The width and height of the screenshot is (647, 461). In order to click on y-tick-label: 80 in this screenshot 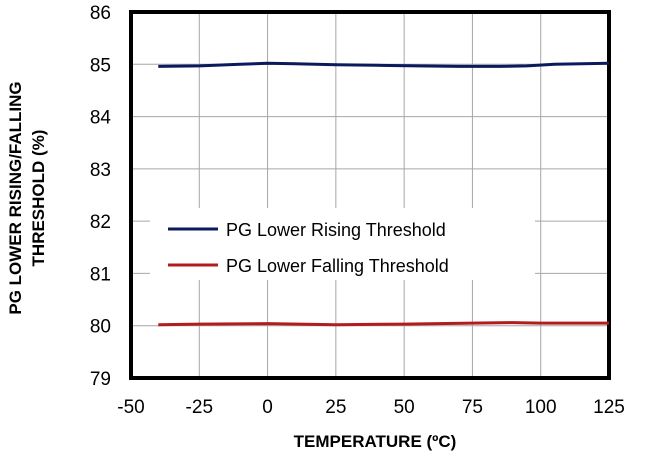, I will do `click(100, 327)`.